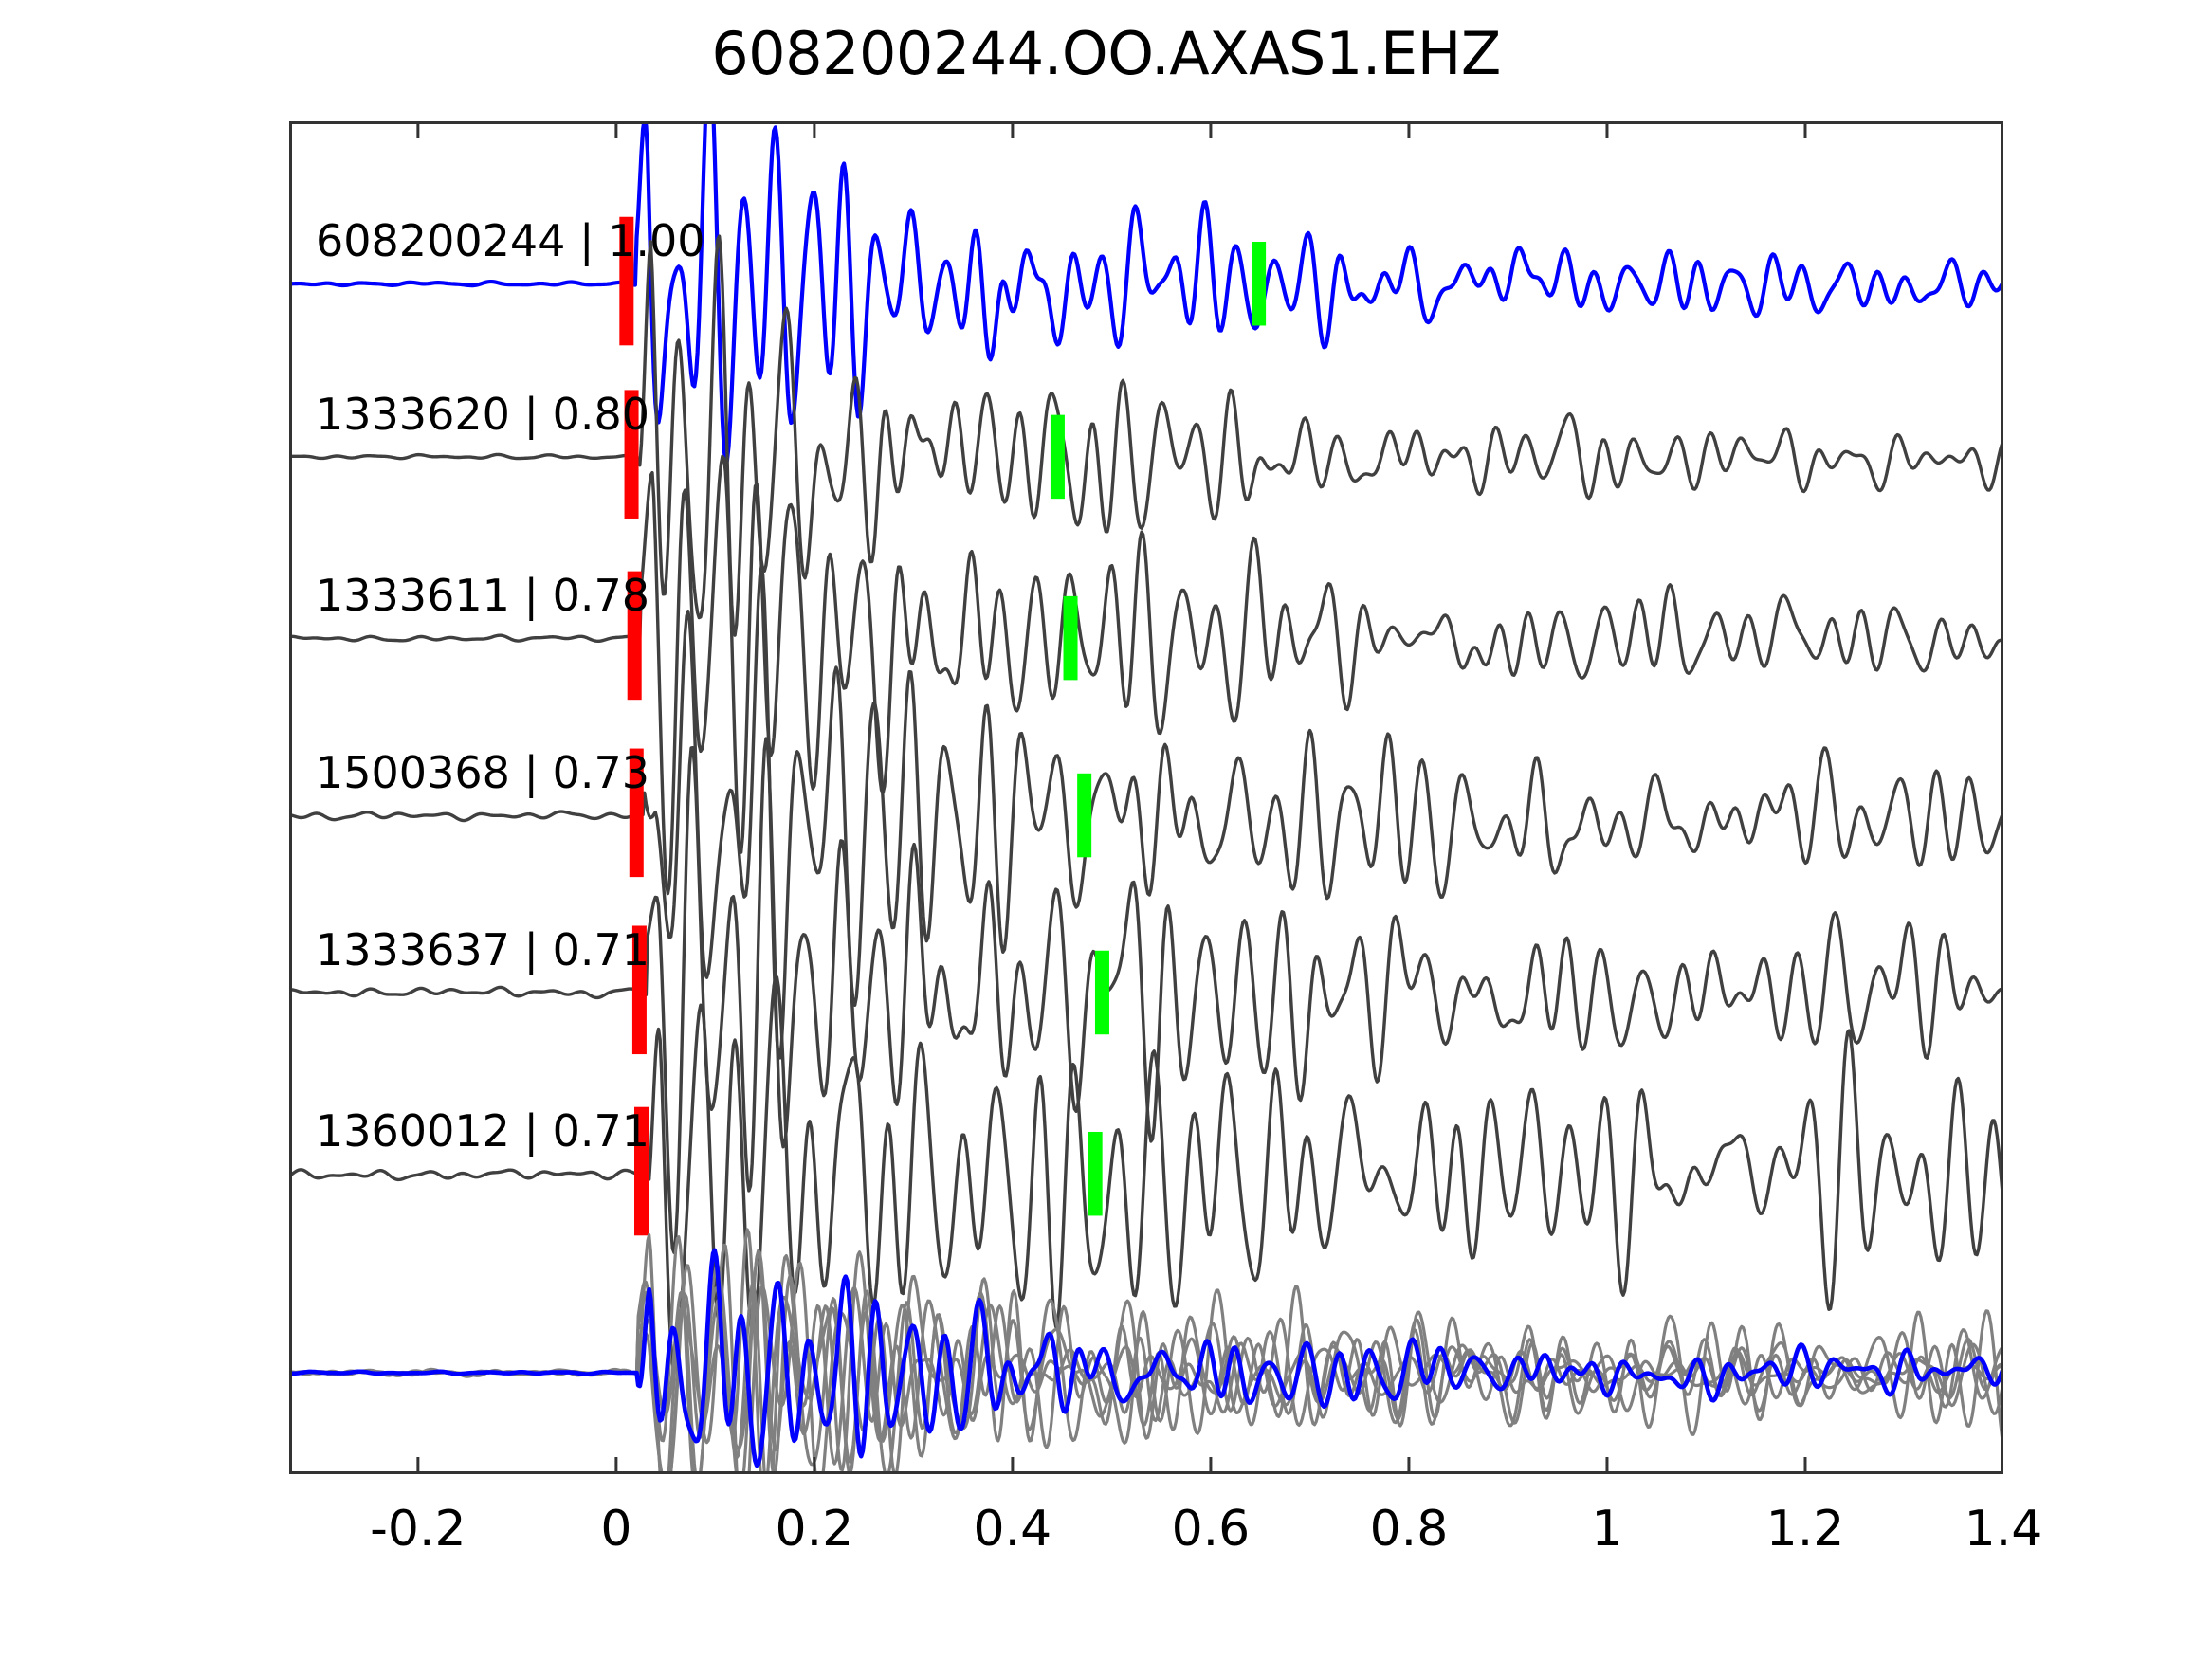  What do you see at coordinates (1012, 1529) in the screenshot?
I see `x-tick-label-3: 0.4` at bounding box center [1012, 1529].